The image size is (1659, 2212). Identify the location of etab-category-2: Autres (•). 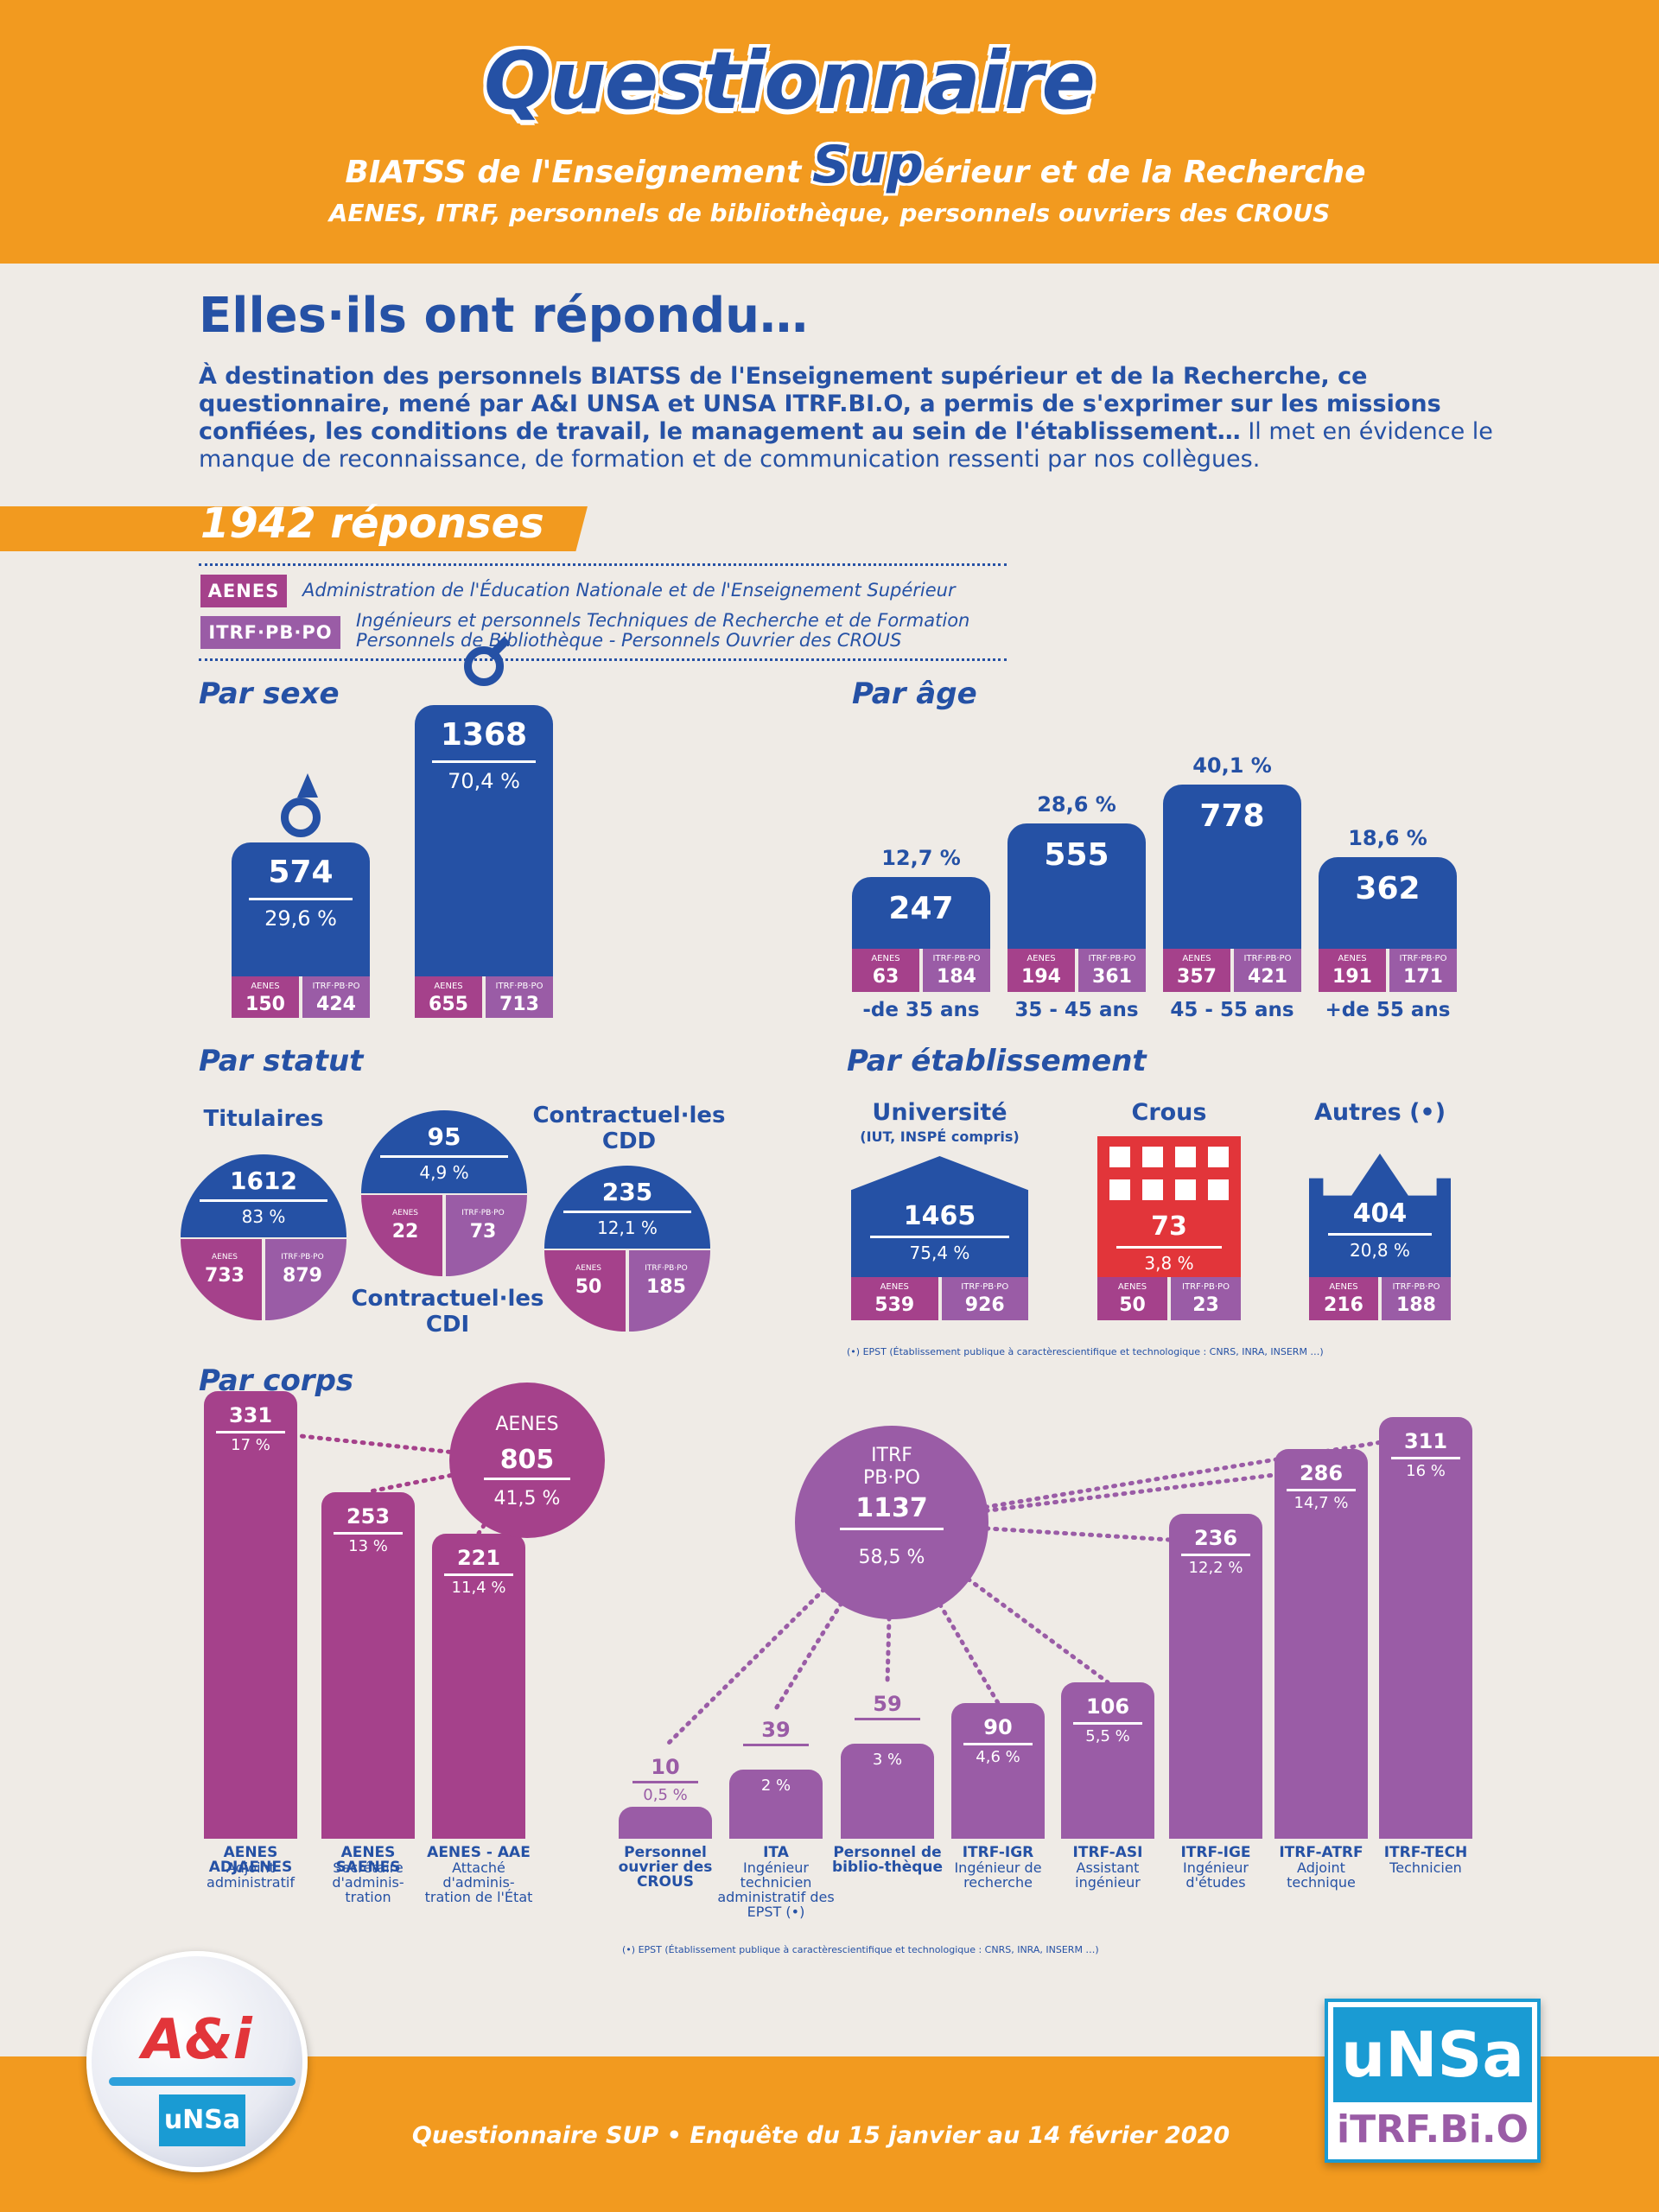
(1379, 1112).